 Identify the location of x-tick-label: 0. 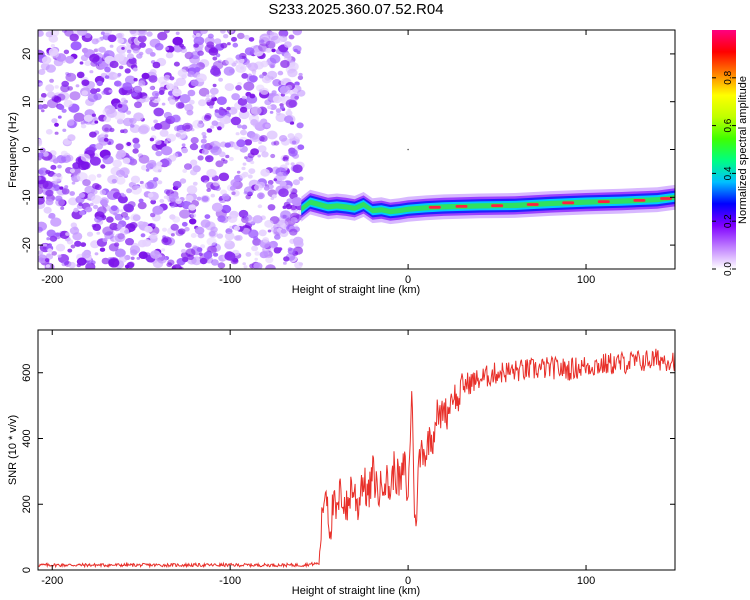
(408, 280).